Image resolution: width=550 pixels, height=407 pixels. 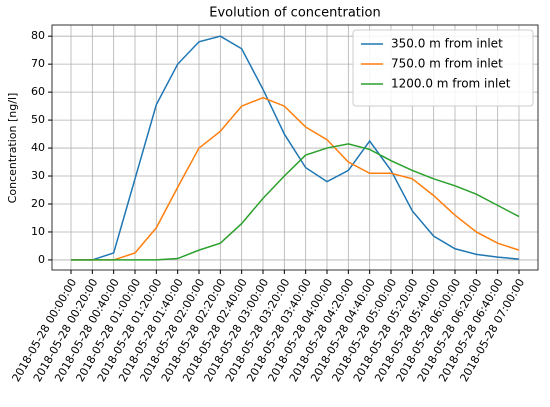 What do you see at coordinates (451, 84) in the screenshot?
I see `legend-label: 1200.0 m from inlet` at bounding box center [451, 84].